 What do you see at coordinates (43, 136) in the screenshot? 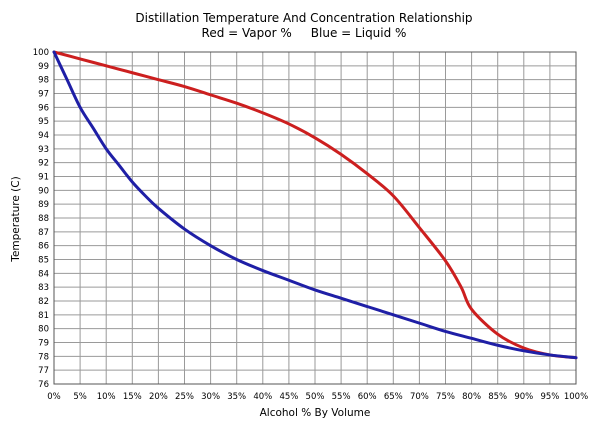
I see `y-tick-label: 94` at bounding box center [43, 136].